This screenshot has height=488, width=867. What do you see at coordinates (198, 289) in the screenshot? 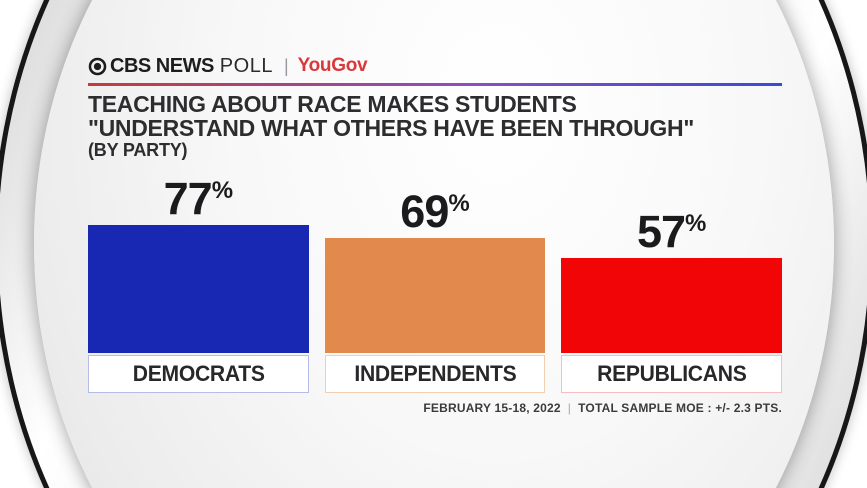
I see `bar-democrats` at bounding box center [198, 289].